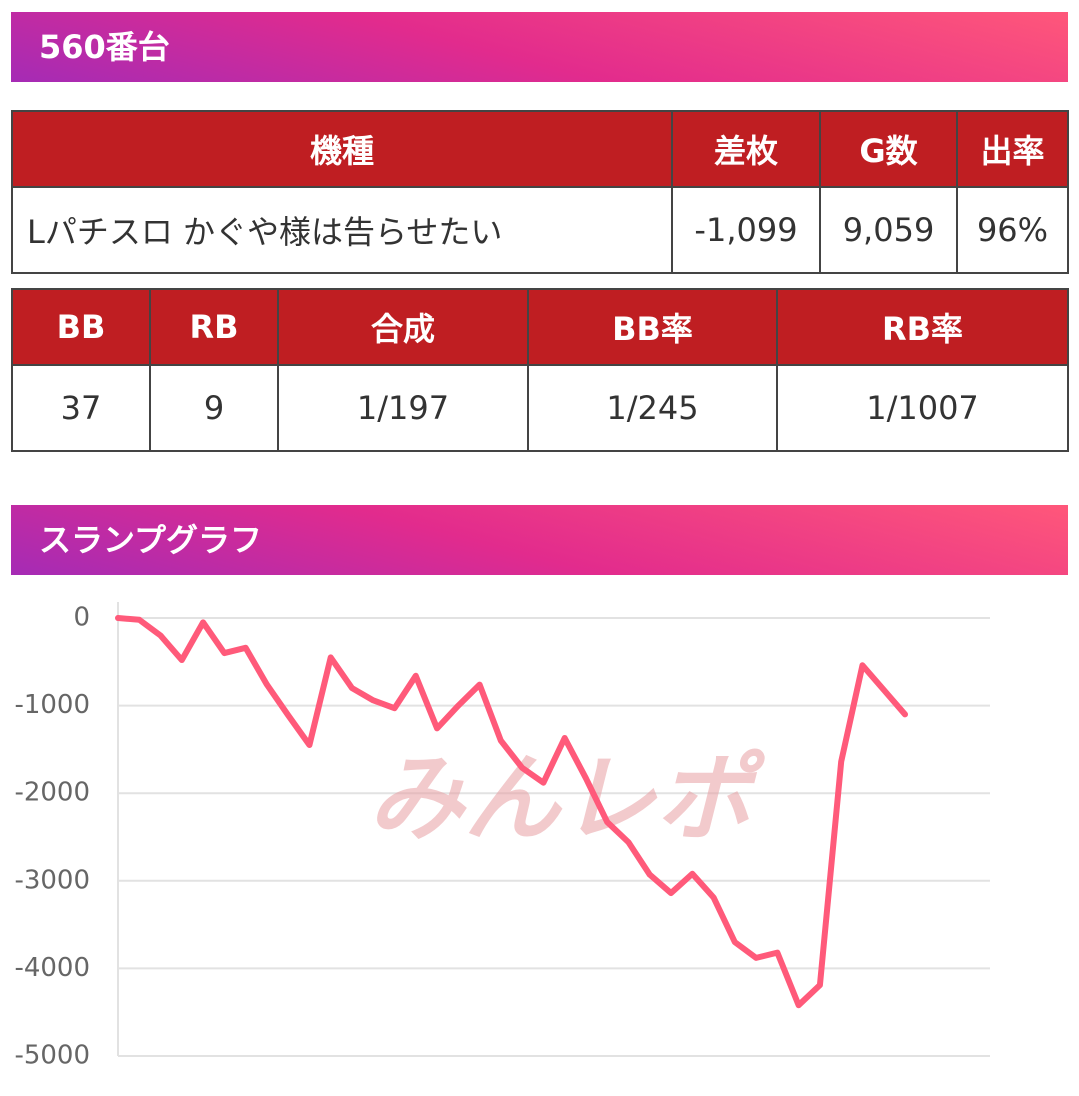  I want to click on cell: 1/1007, so click(922, 408).